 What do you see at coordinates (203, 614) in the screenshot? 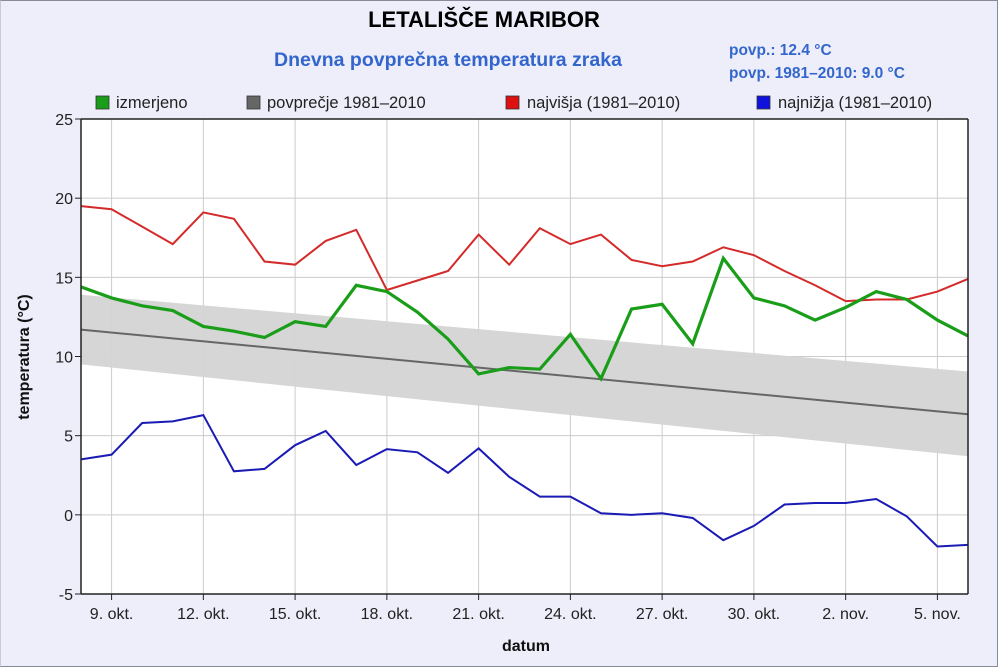
I see `x-tick-label: 12. okt.` at bounding box center [203, 614].